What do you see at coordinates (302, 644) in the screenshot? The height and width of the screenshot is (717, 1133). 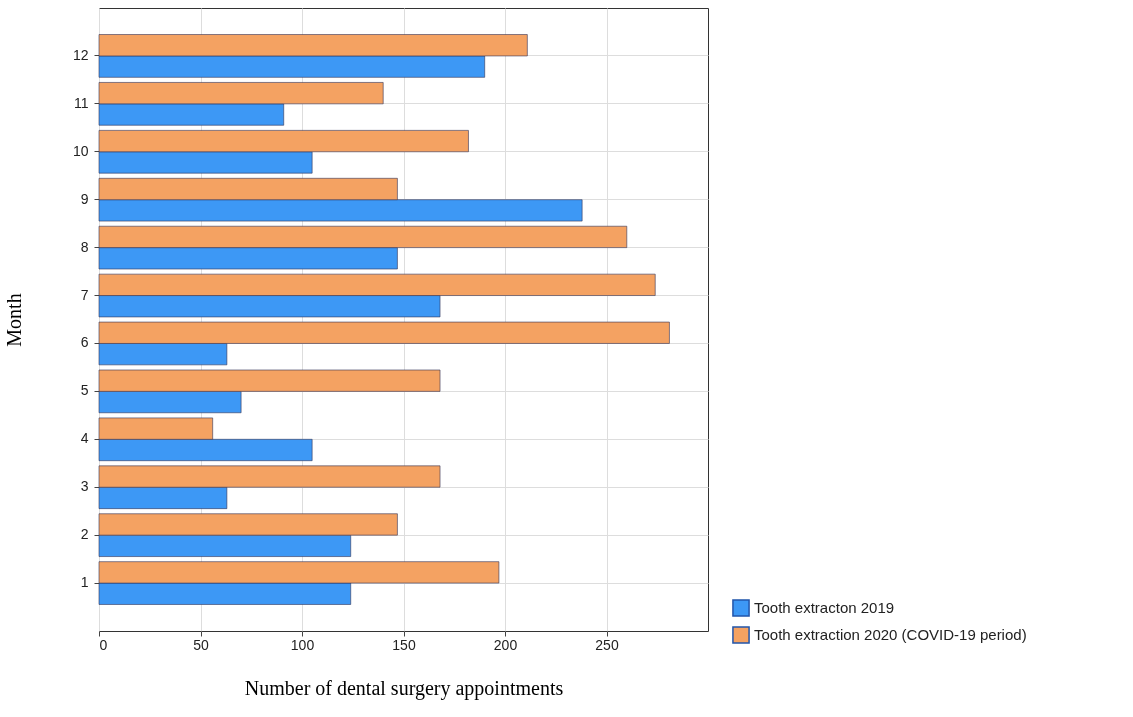 I see `x-tick-label: 100` at bounding box center [302, 644].